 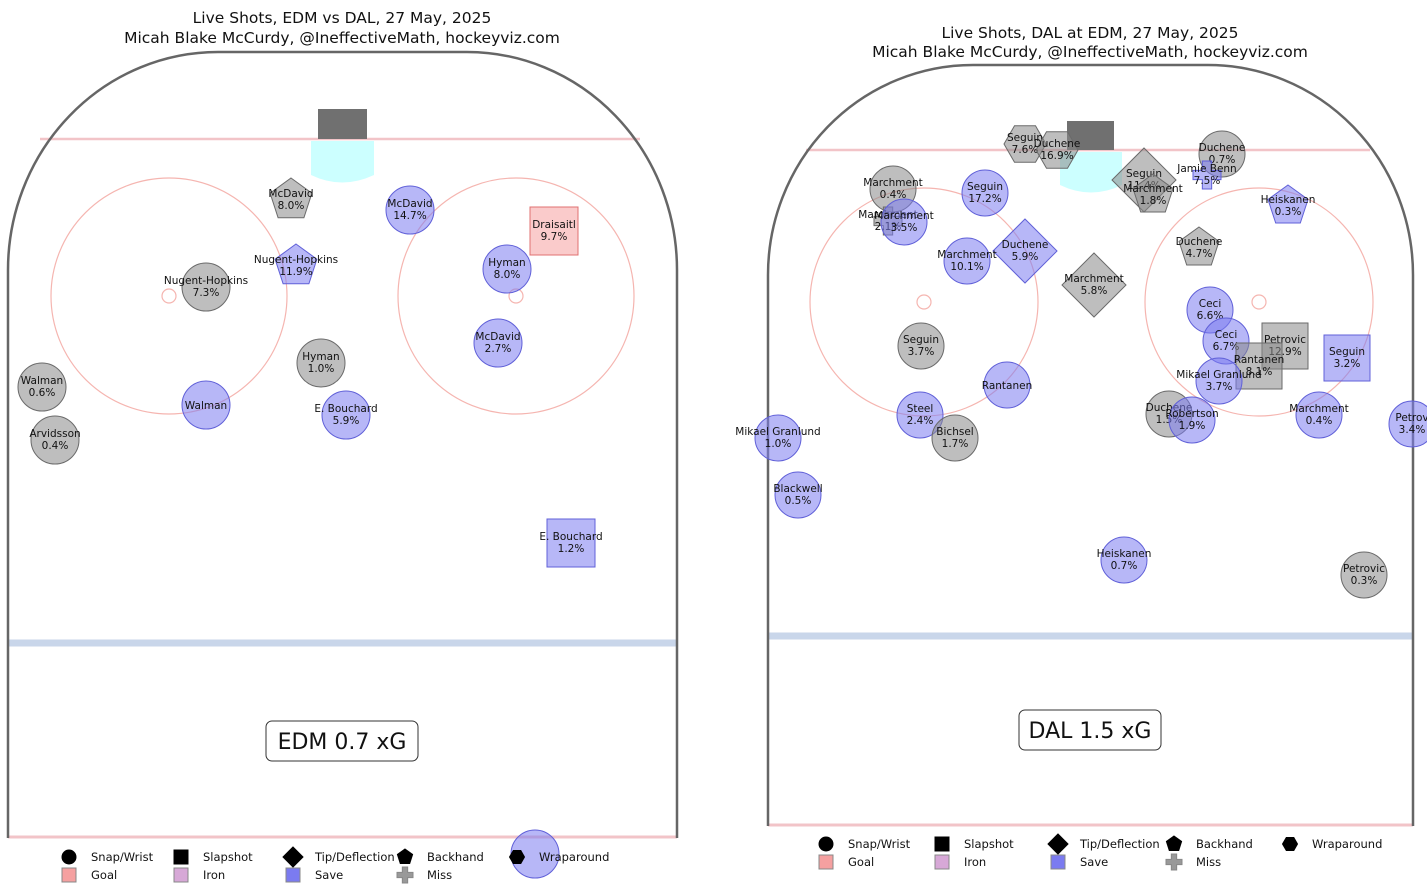 I want to click on shot-xg-label: 5.8%, so click(x=1094, y=291).